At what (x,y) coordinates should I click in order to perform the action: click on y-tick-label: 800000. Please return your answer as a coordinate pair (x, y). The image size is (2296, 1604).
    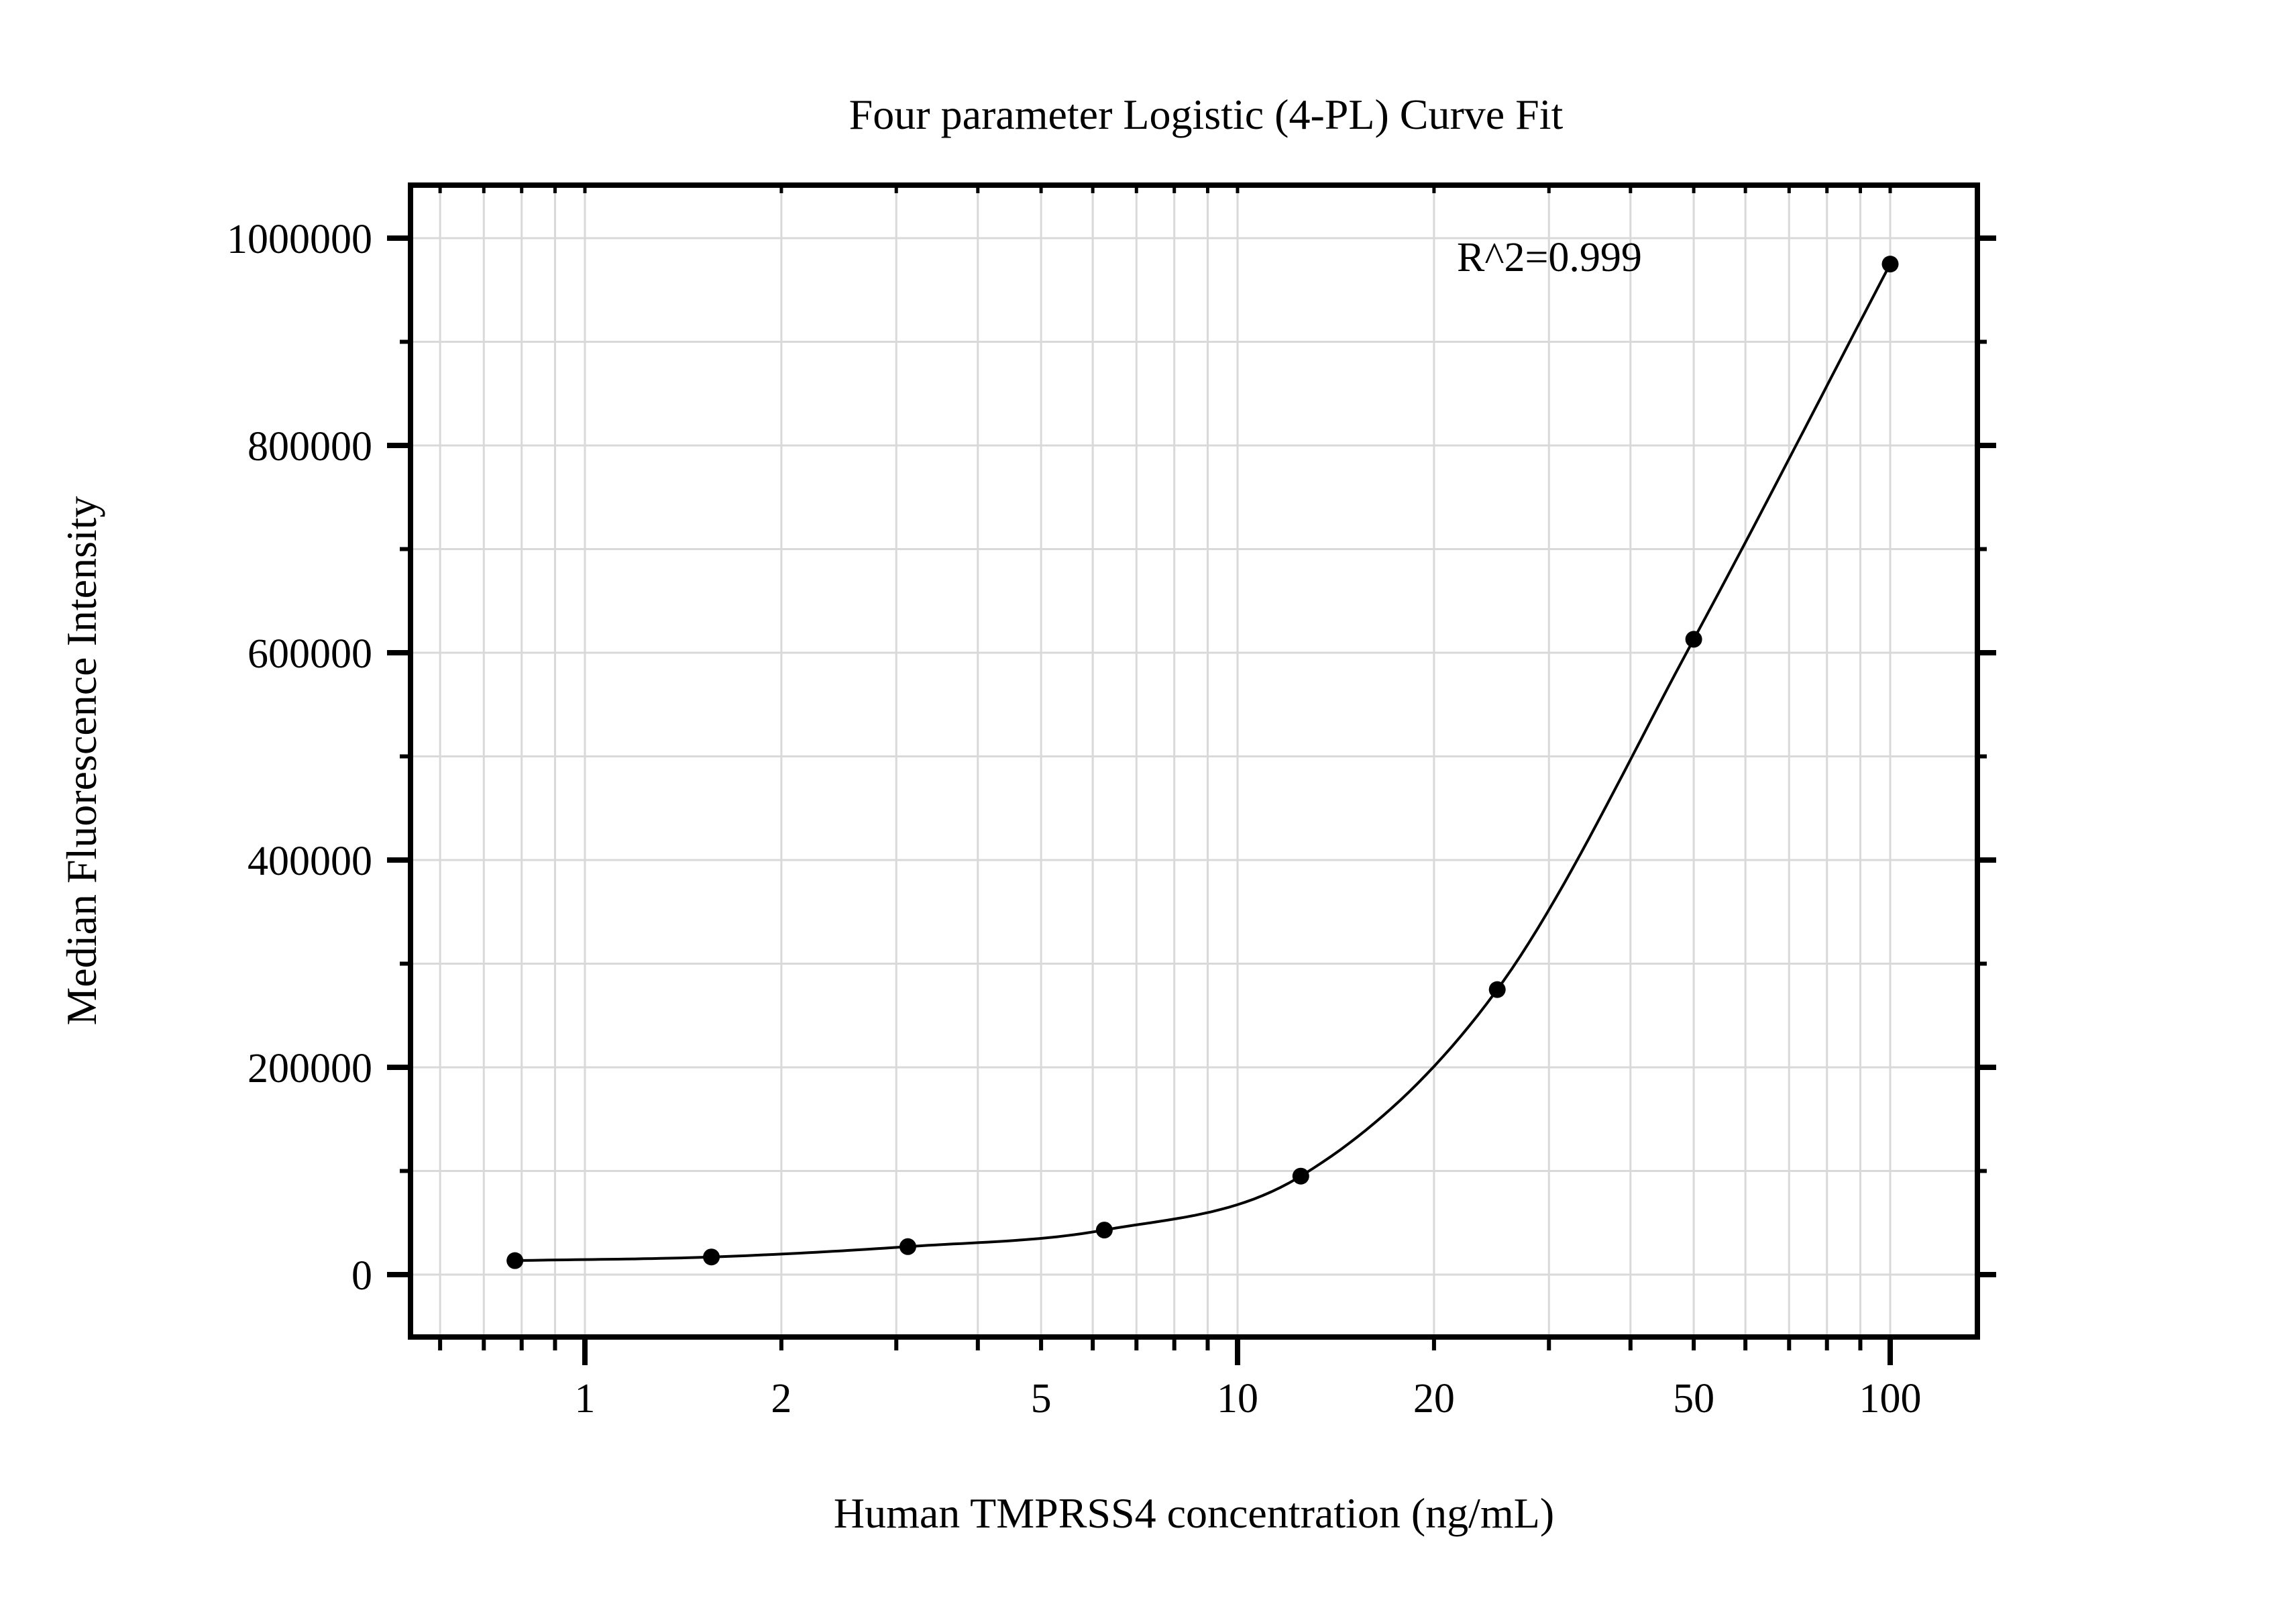
    Looking at the image, I should click on (310, 447).